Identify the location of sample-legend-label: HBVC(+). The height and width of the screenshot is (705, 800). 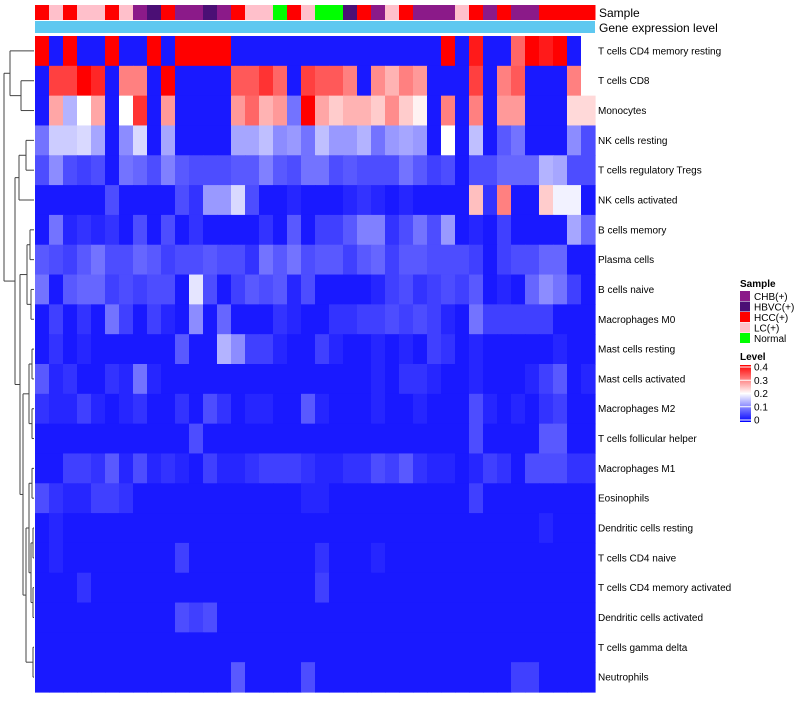
(774, 308).